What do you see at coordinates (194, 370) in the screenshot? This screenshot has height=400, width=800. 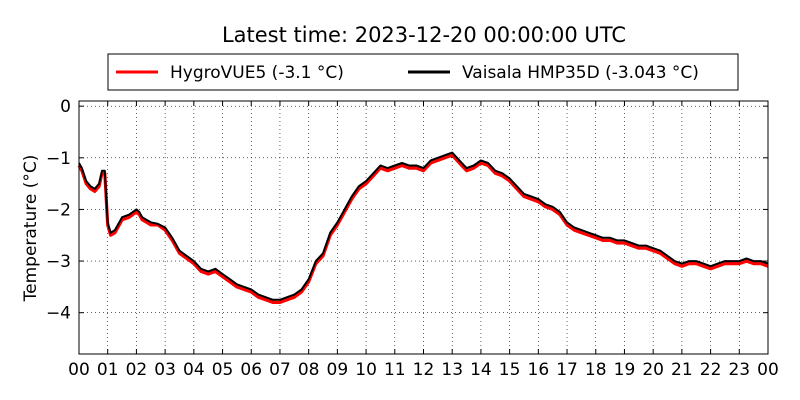 I see `x-tick-label: 04` at bounding box center [194, 370].